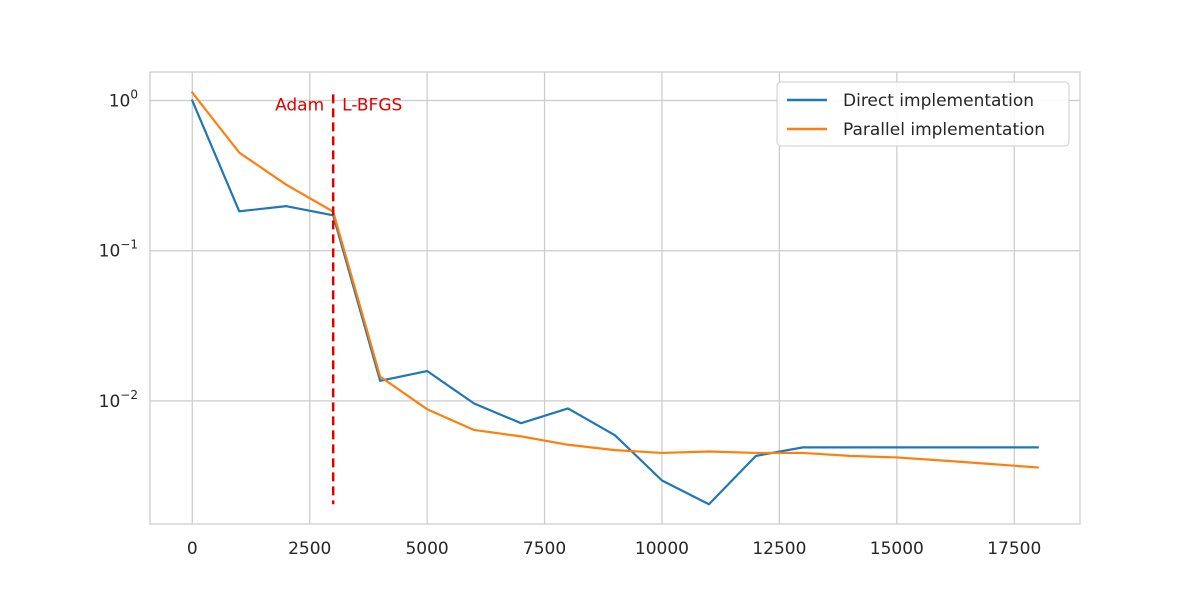 The image size is (1200, 600). I want to click on x-tick-label: 10000, so click(662, 549).